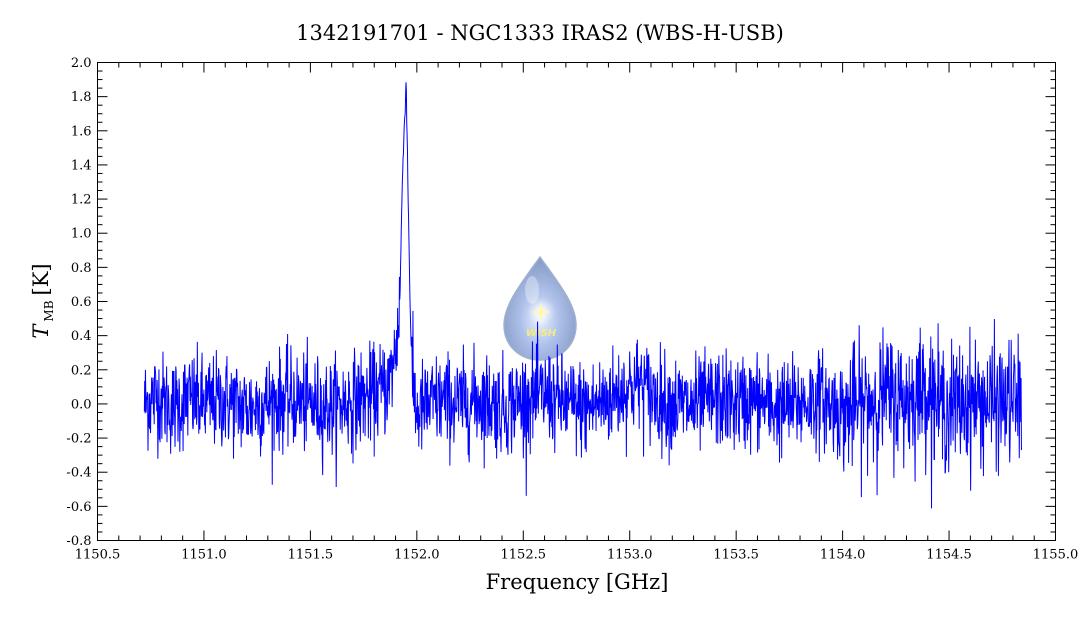 This screenshot has width=1080, height=618. What do you see at coordinates (81, 97) in the screenshot?
I see `y-tick-label: 1.8` at bounding box center [81, 97].